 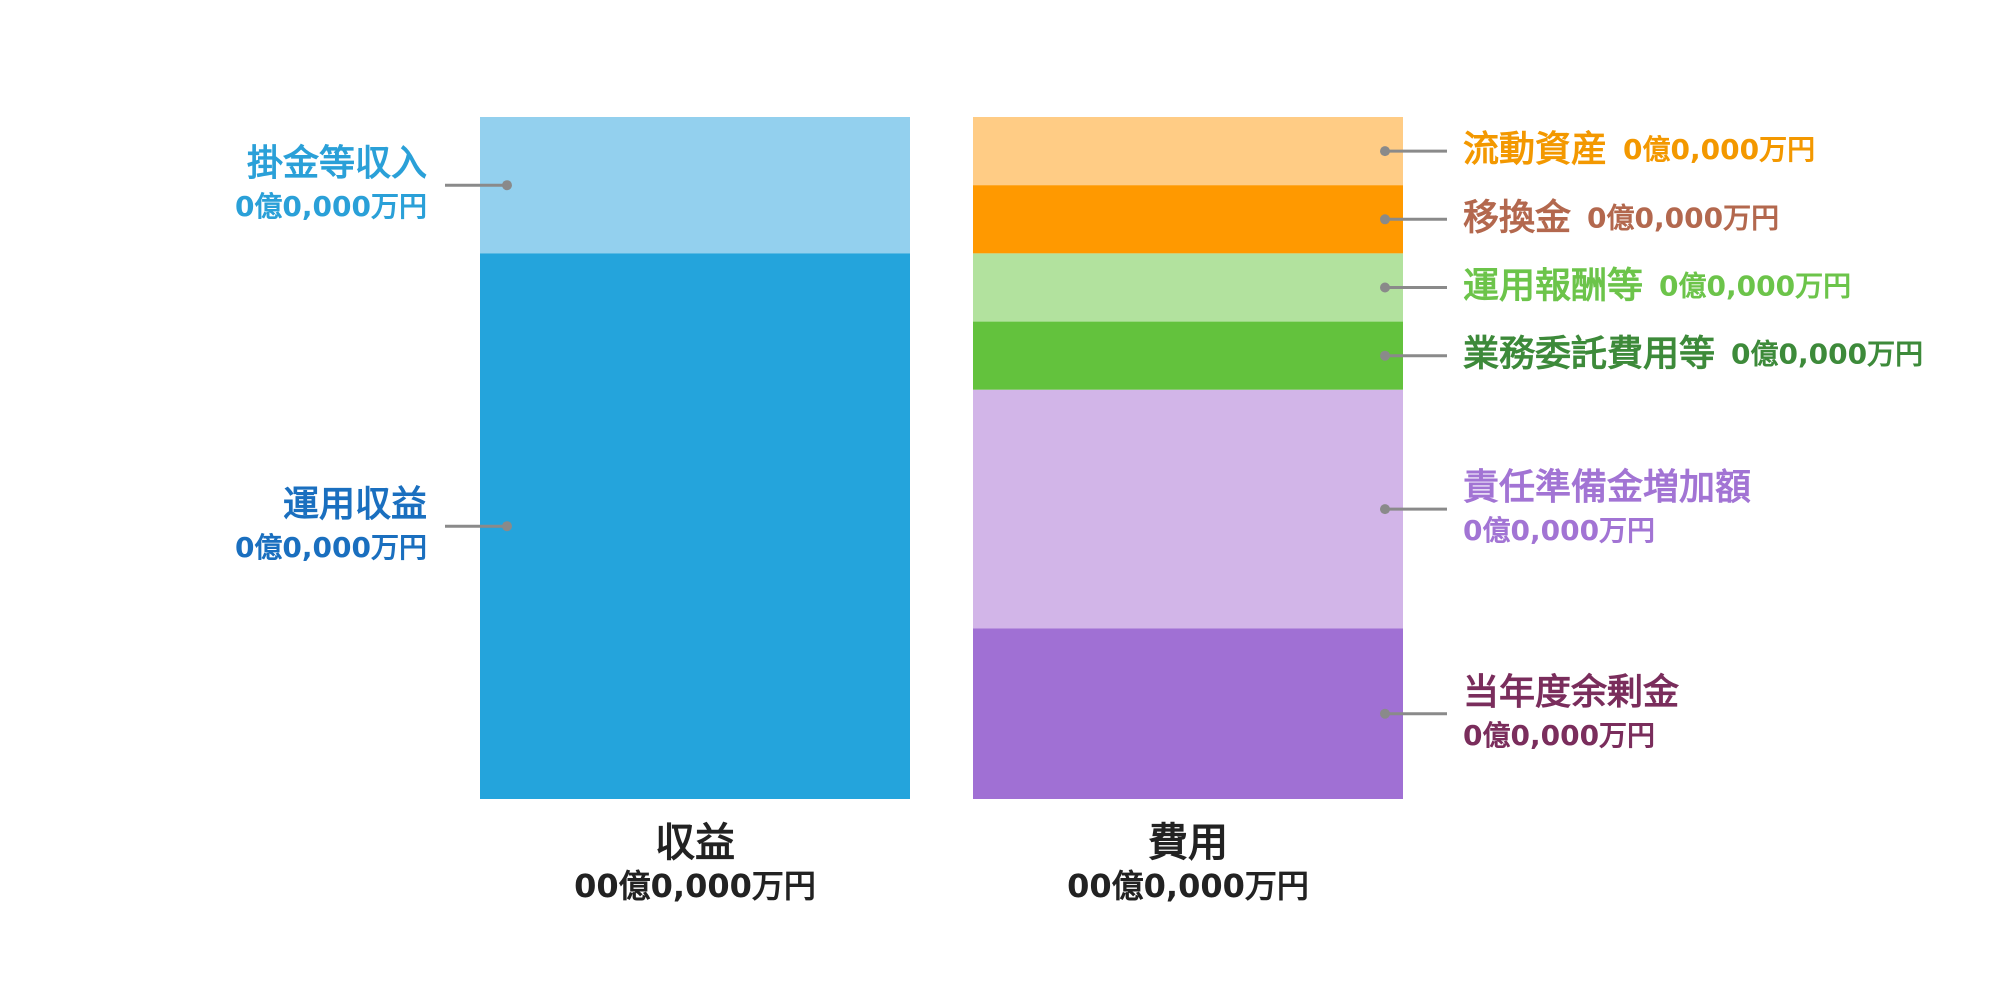 I want to click on segment-name: 移換金, so click(x=1517, y=217).